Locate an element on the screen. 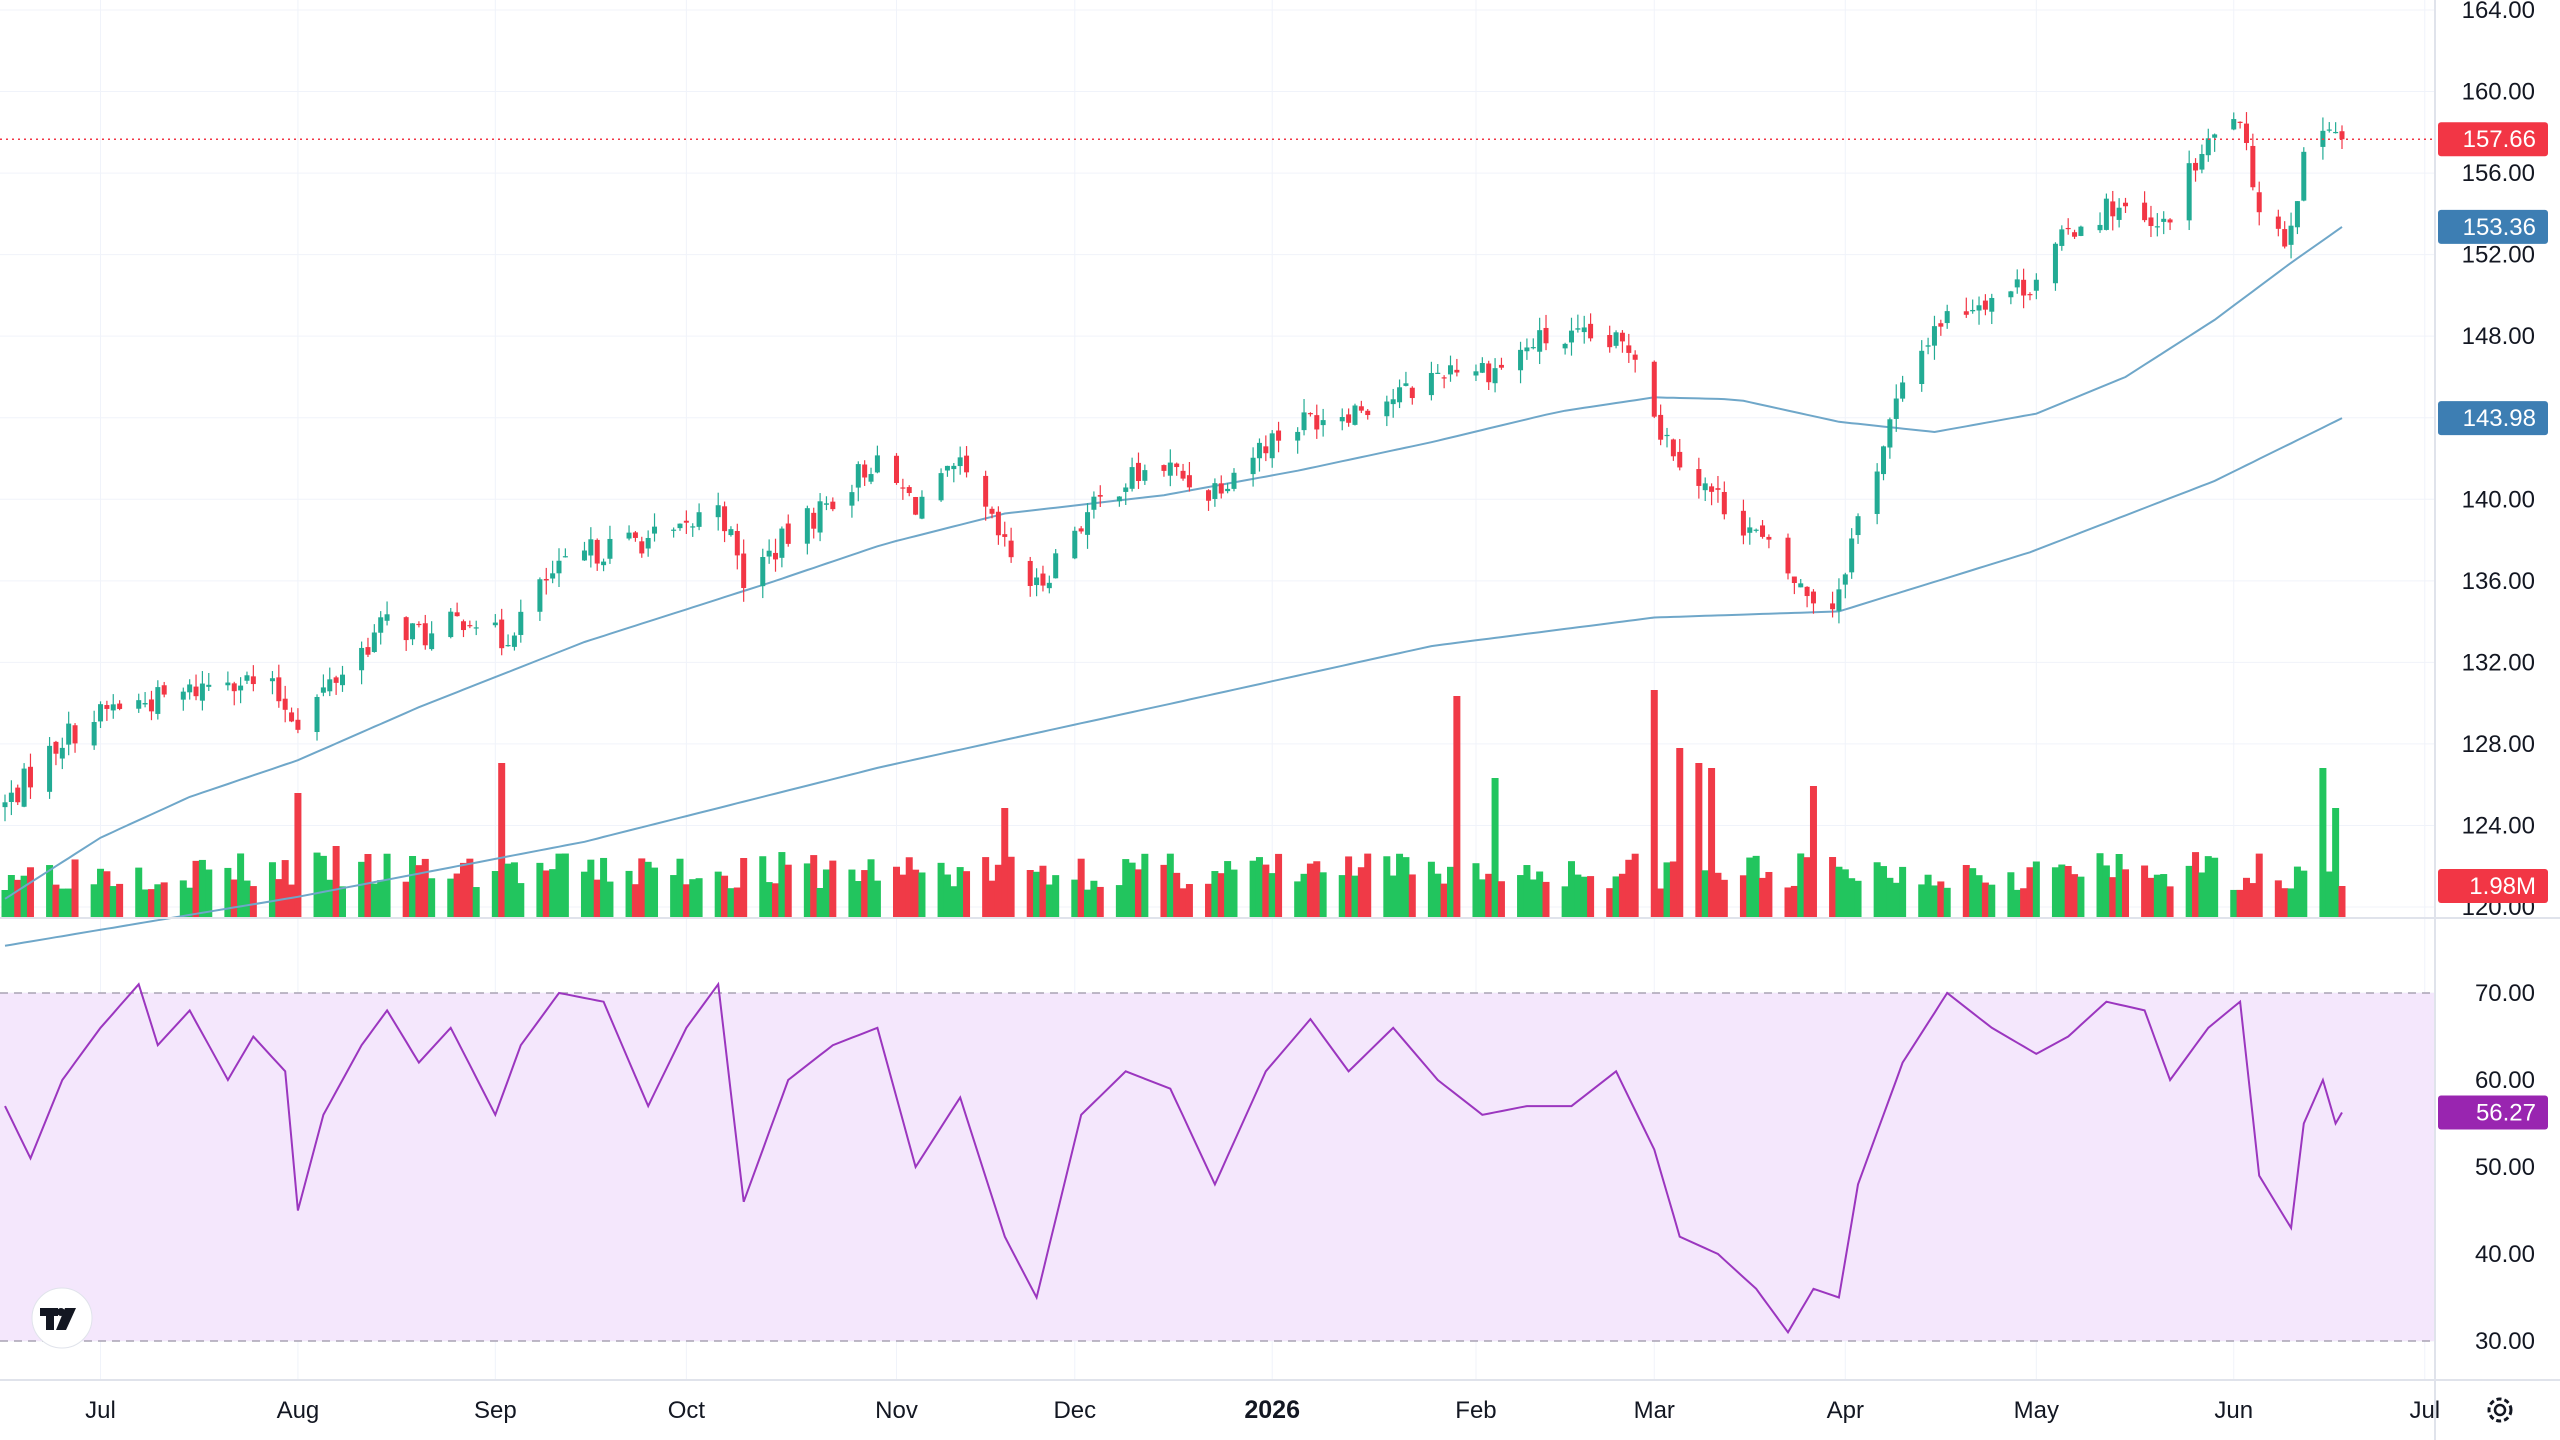  time-axis-labels: Jul Aug Sep Oct Nov Dec 2026 Feb Mar Apr May Jun Jul is located at coordinates (1262, 1410).